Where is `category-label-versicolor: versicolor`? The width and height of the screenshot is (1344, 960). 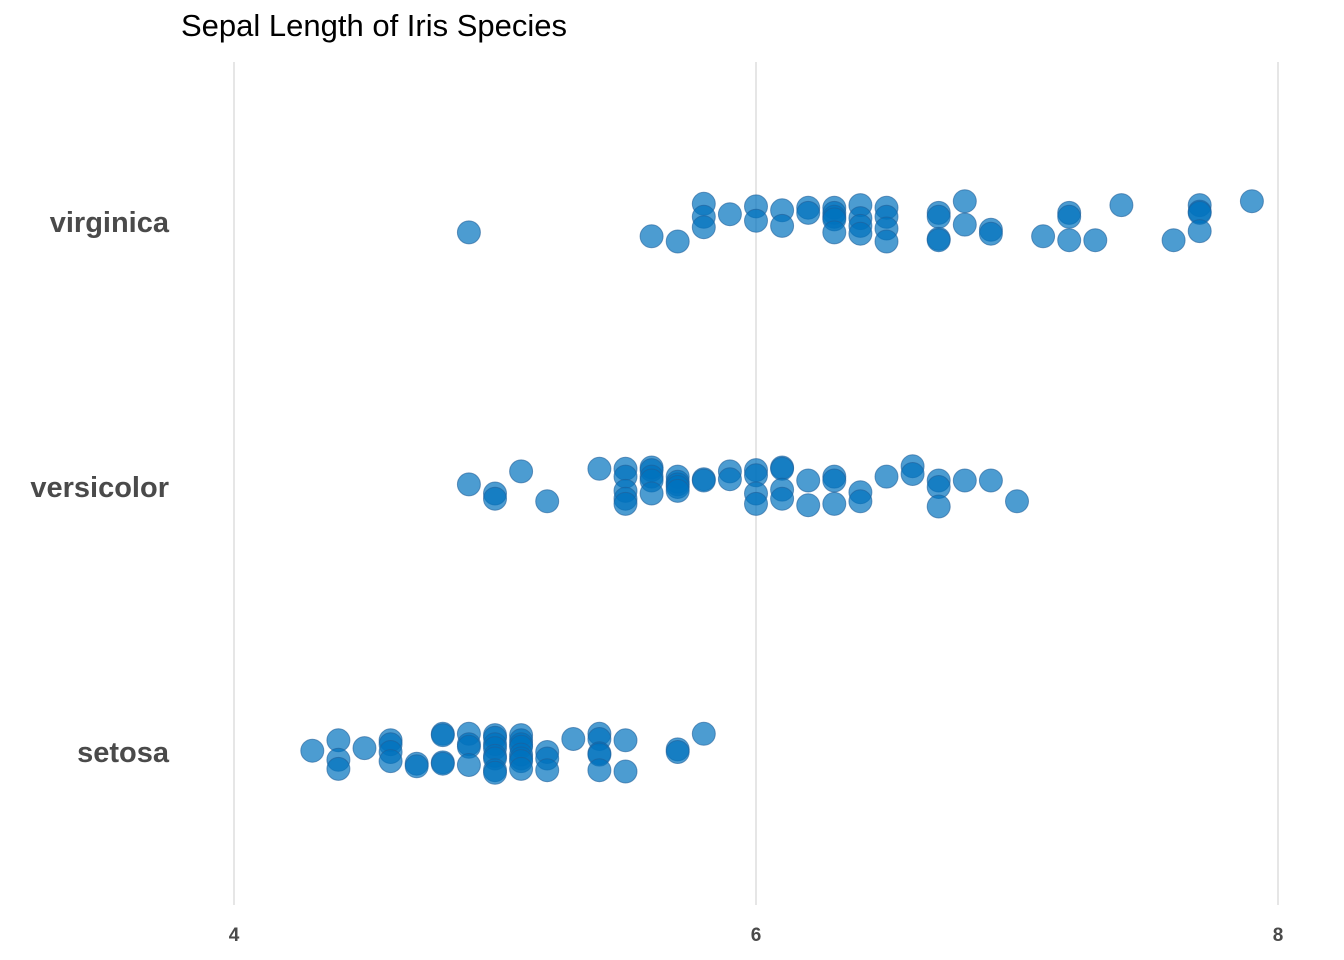 category-label-versicolor: versicolor is located at coordinates (99, 488).